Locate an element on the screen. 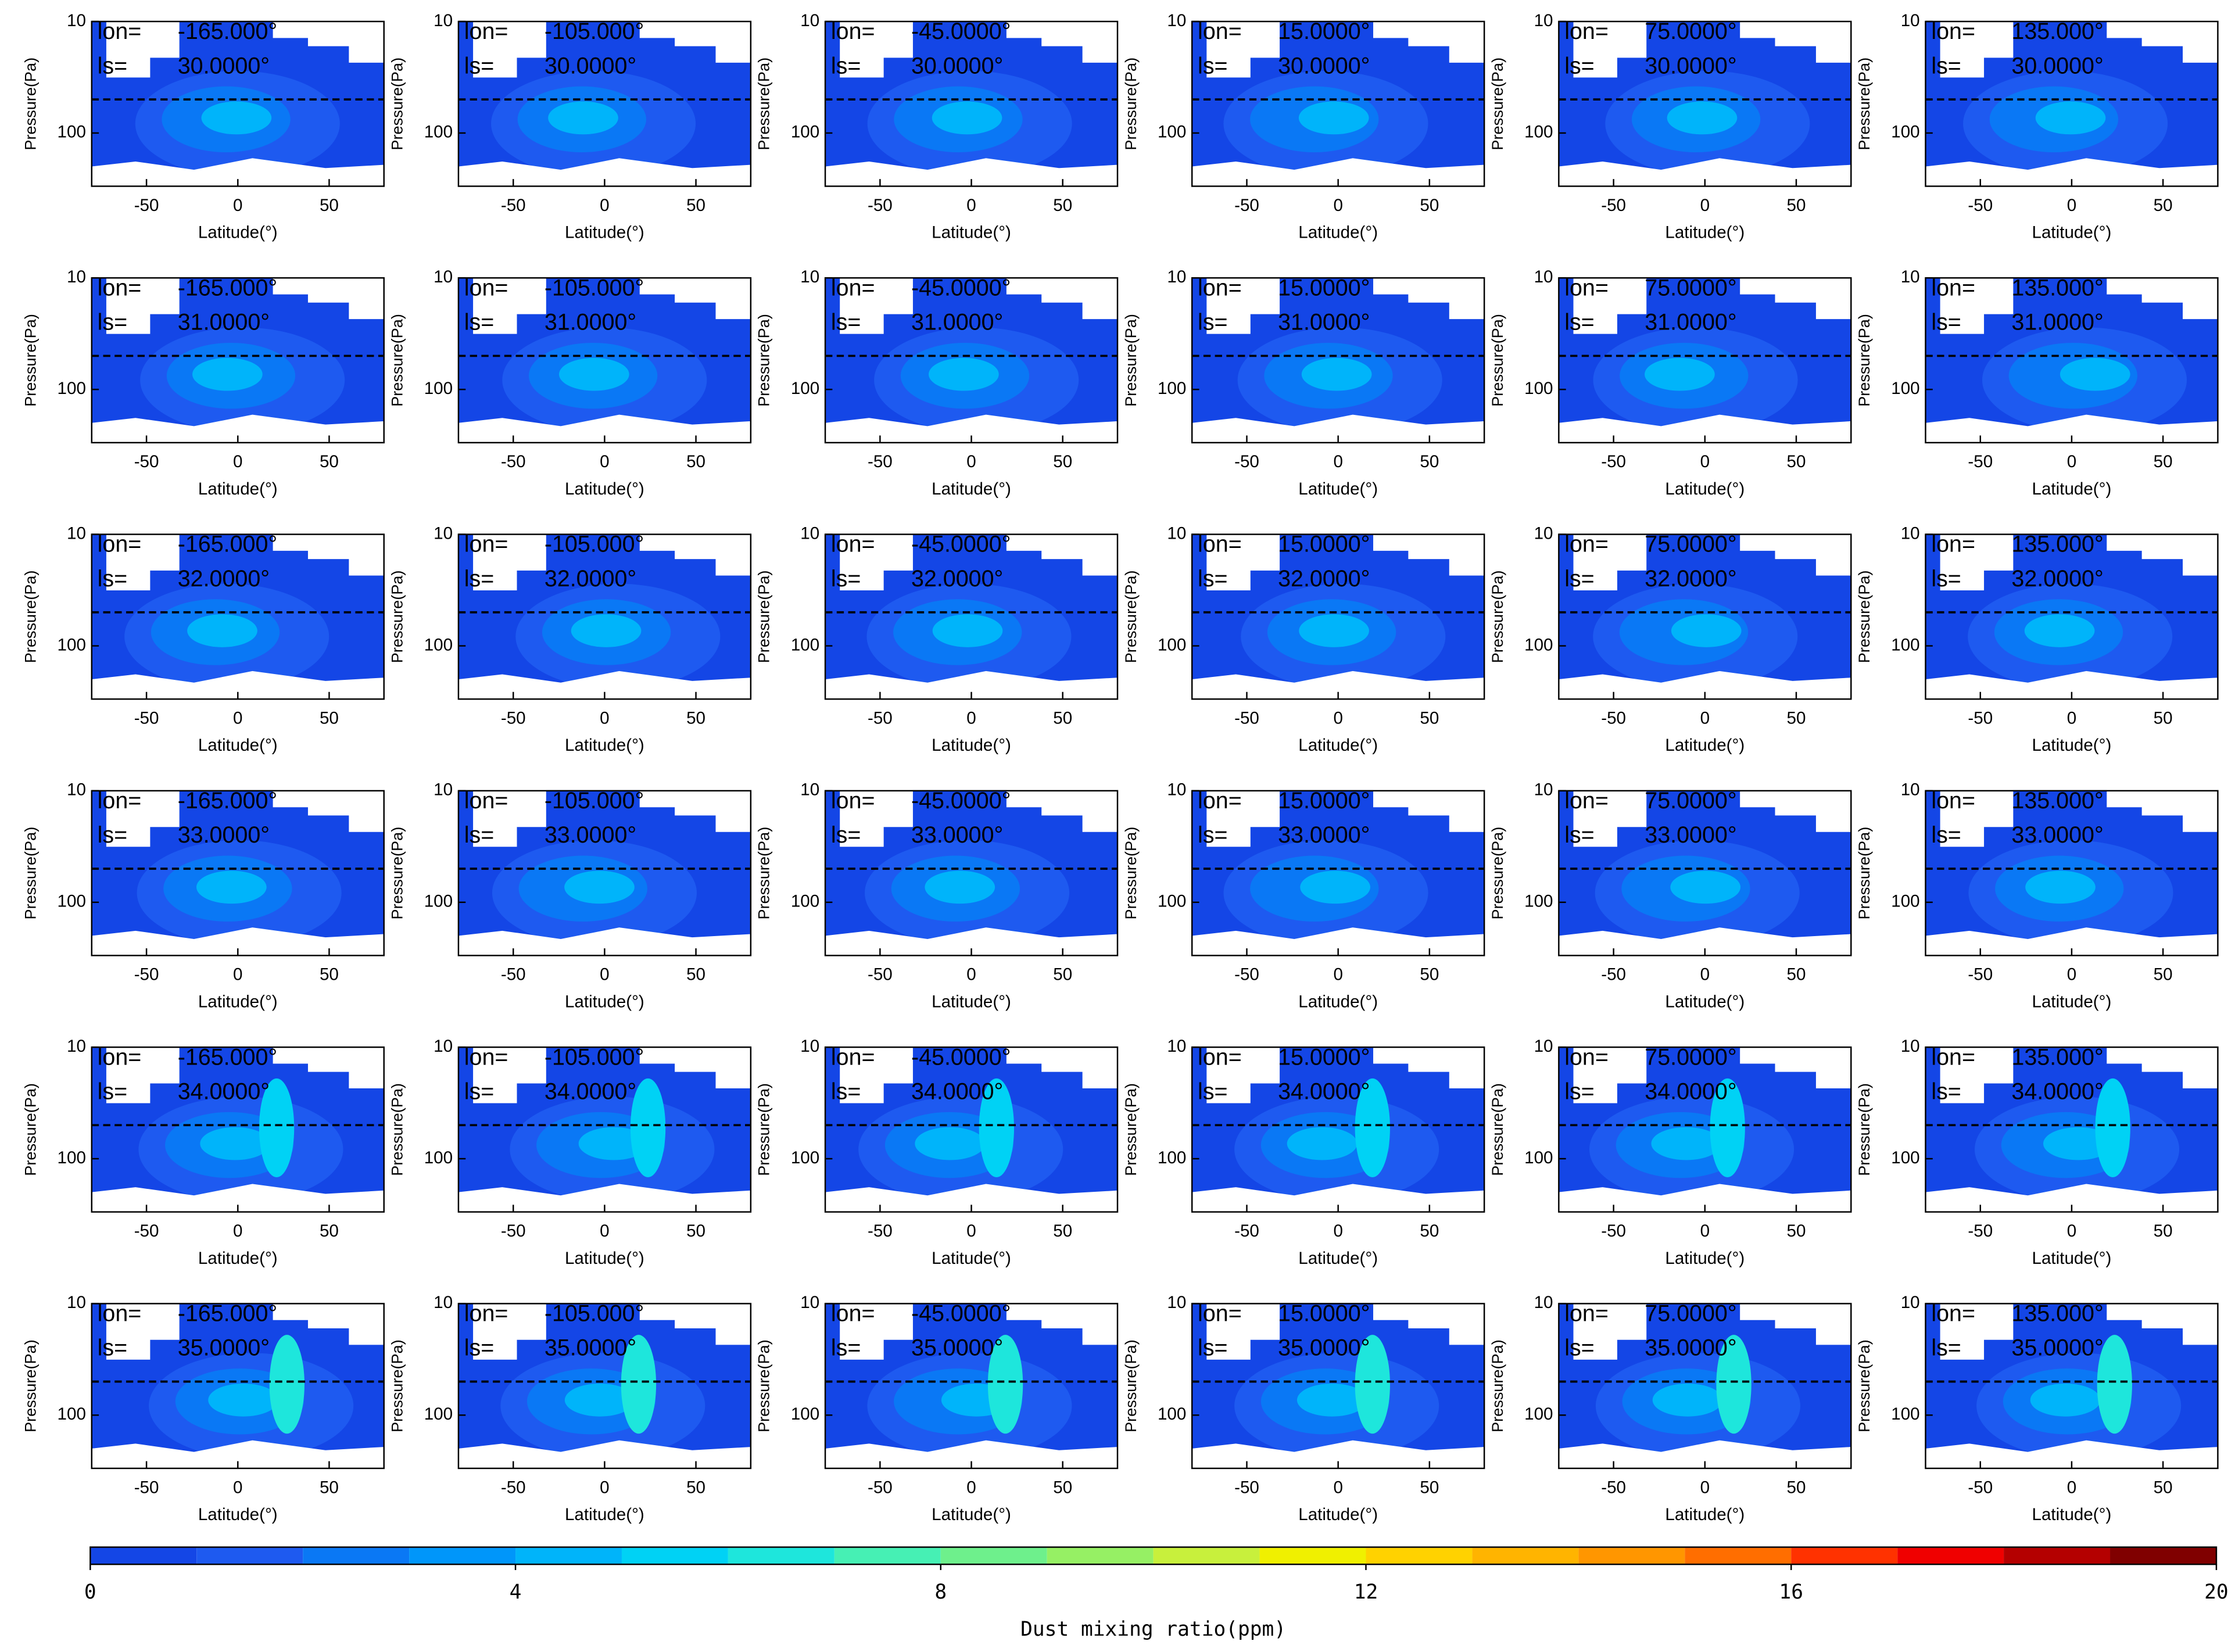 The width and height of the screenshot is (2235, 1652). ls-value: 35.0000° is located at coordinates (590, 1348).